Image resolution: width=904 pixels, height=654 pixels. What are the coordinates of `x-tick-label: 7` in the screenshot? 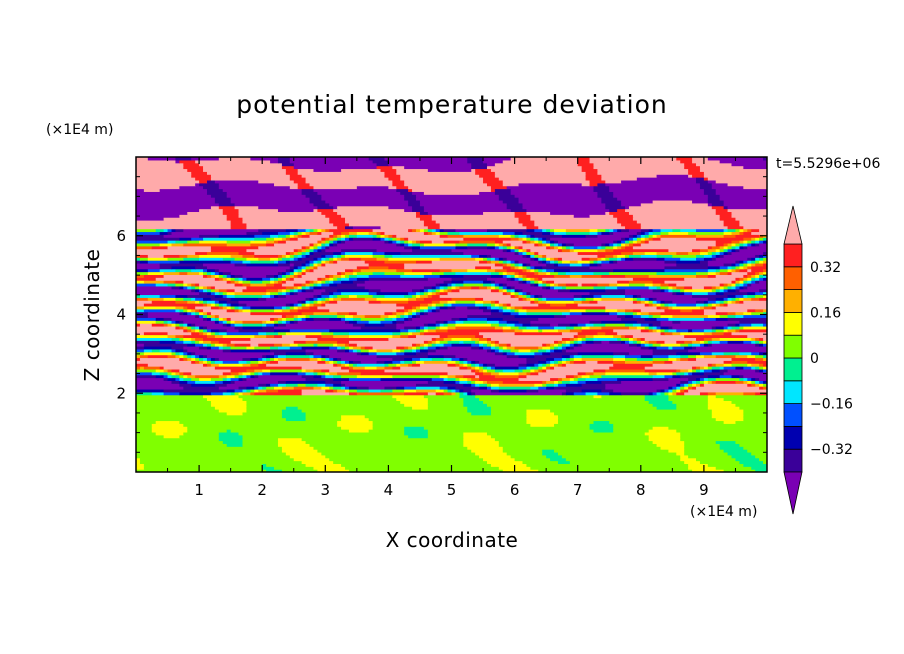 It's located at (578, 490).